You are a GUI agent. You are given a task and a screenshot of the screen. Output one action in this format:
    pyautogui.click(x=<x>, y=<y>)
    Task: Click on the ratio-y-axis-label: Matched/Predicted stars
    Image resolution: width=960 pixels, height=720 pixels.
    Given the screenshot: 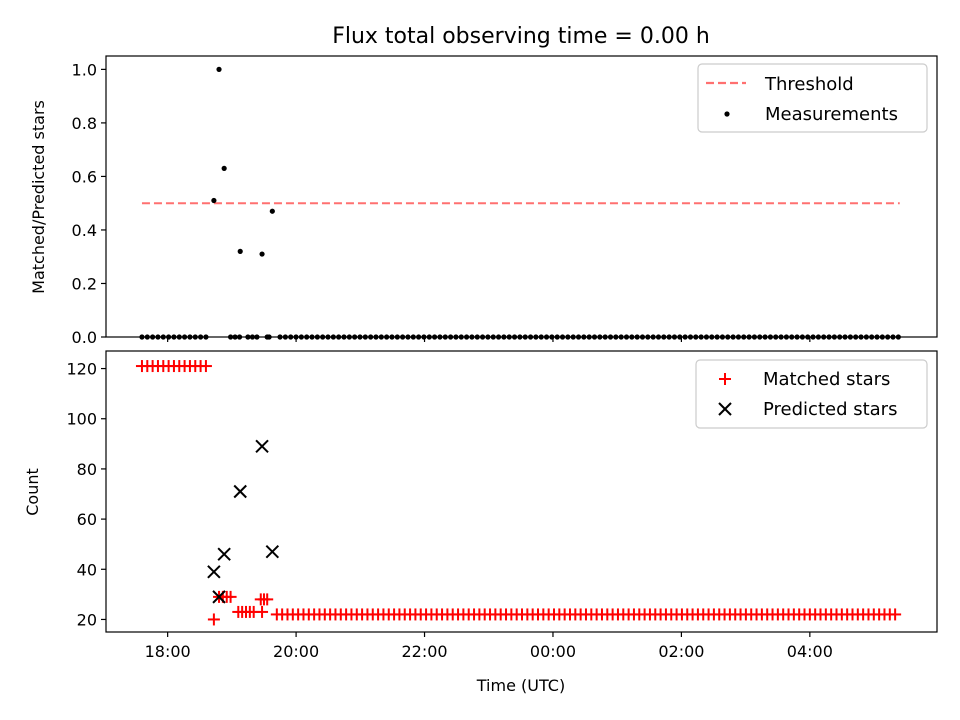 What is the action you would take?
    pyautogui.click(x=38, y=197)
    